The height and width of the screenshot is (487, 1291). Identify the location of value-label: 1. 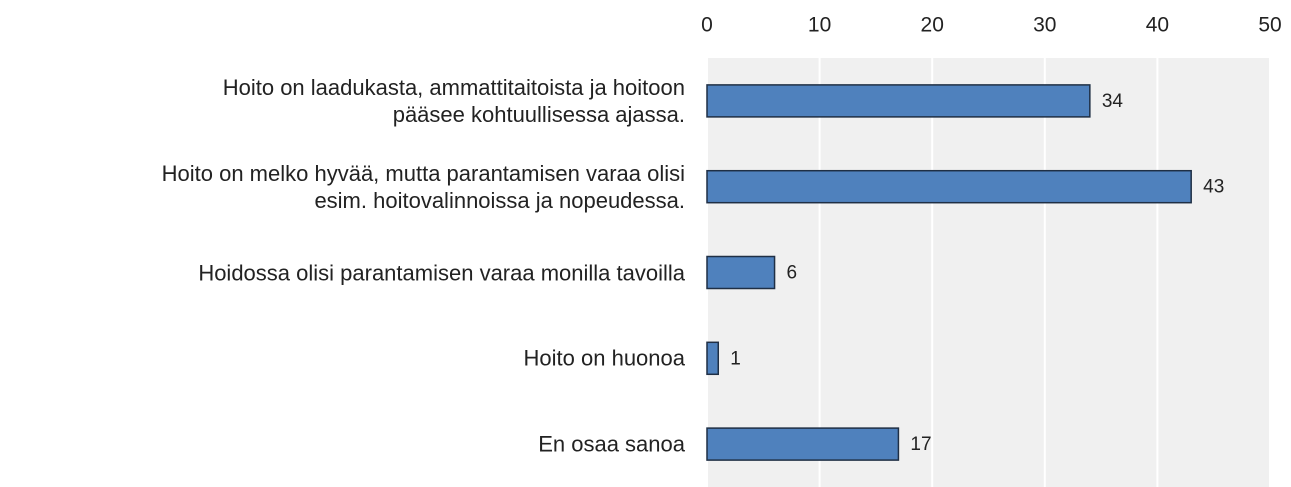
(735, 358).